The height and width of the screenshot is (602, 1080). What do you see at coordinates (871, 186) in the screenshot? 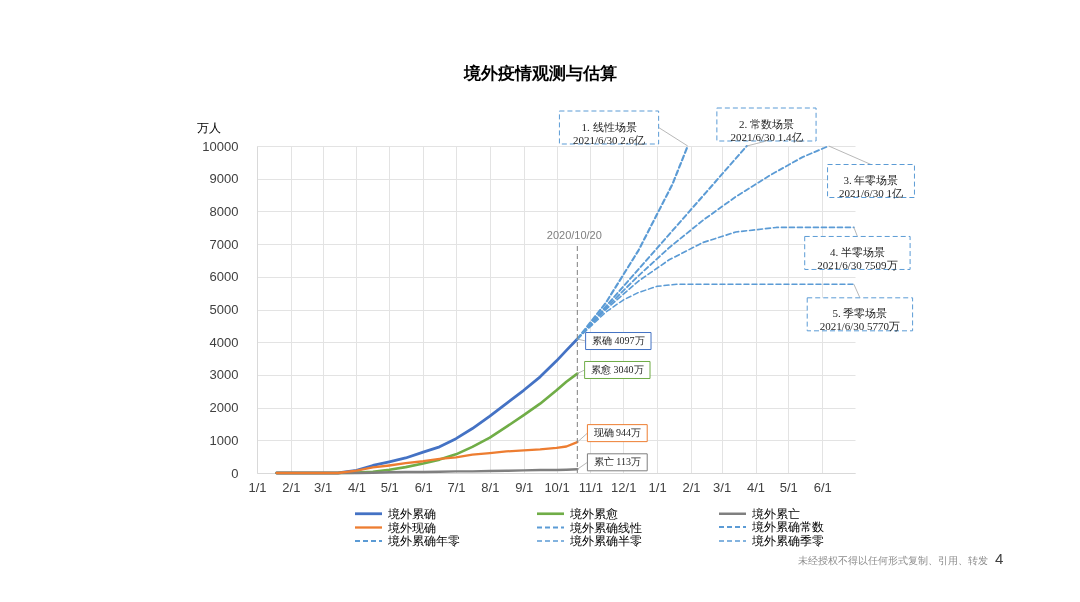
I see `annotation: 3. 年零场景 2021/6/30 1亿` at bounding box center [871, 186].